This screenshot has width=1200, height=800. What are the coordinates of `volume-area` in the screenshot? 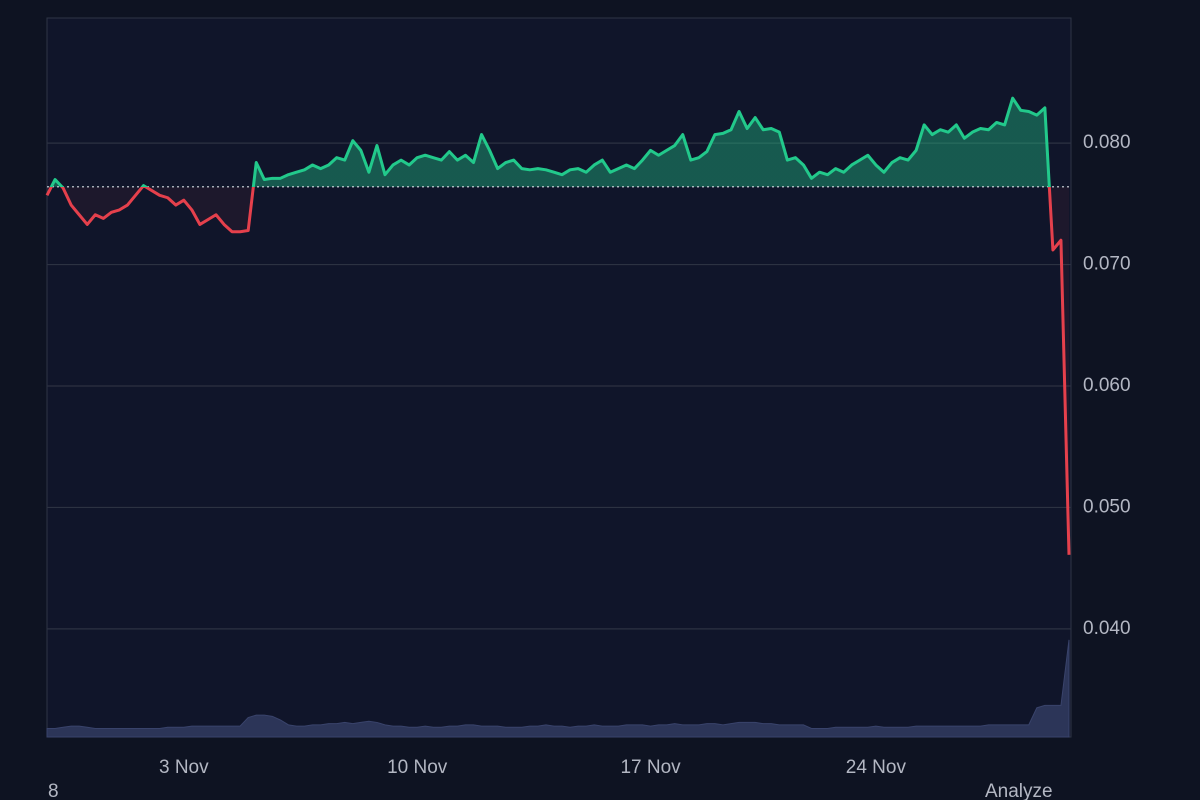 It's located at (558, 688).